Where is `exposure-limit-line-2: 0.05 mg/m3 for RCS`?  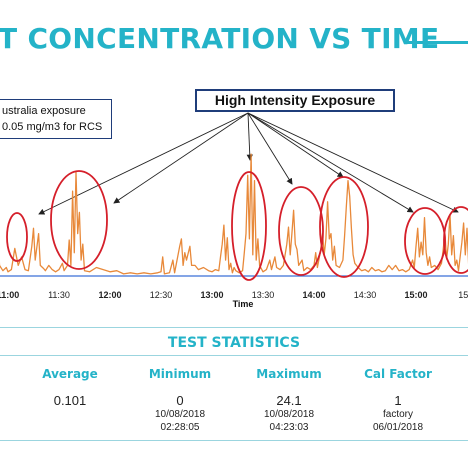 exposure-limit-line-2: 0.05 mg/m3 for RCS is located at coordinates (52, 127).